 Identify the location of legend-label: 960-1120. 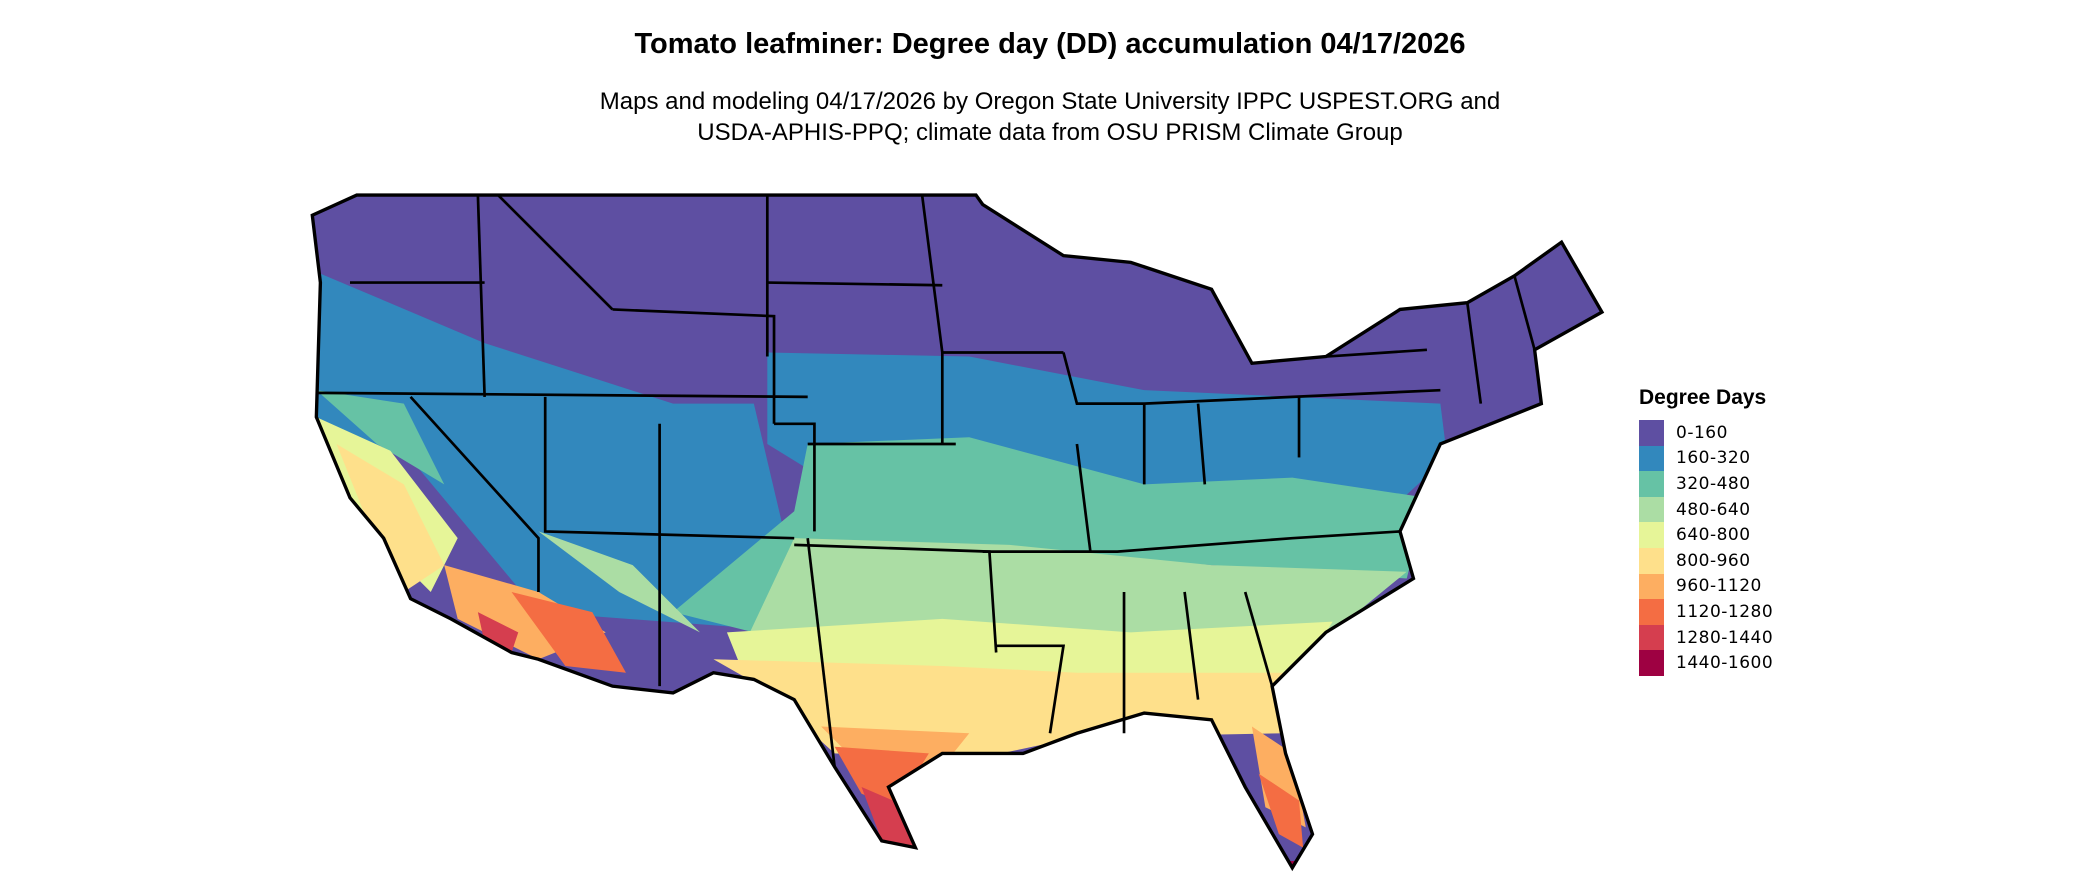
(1719, 586).